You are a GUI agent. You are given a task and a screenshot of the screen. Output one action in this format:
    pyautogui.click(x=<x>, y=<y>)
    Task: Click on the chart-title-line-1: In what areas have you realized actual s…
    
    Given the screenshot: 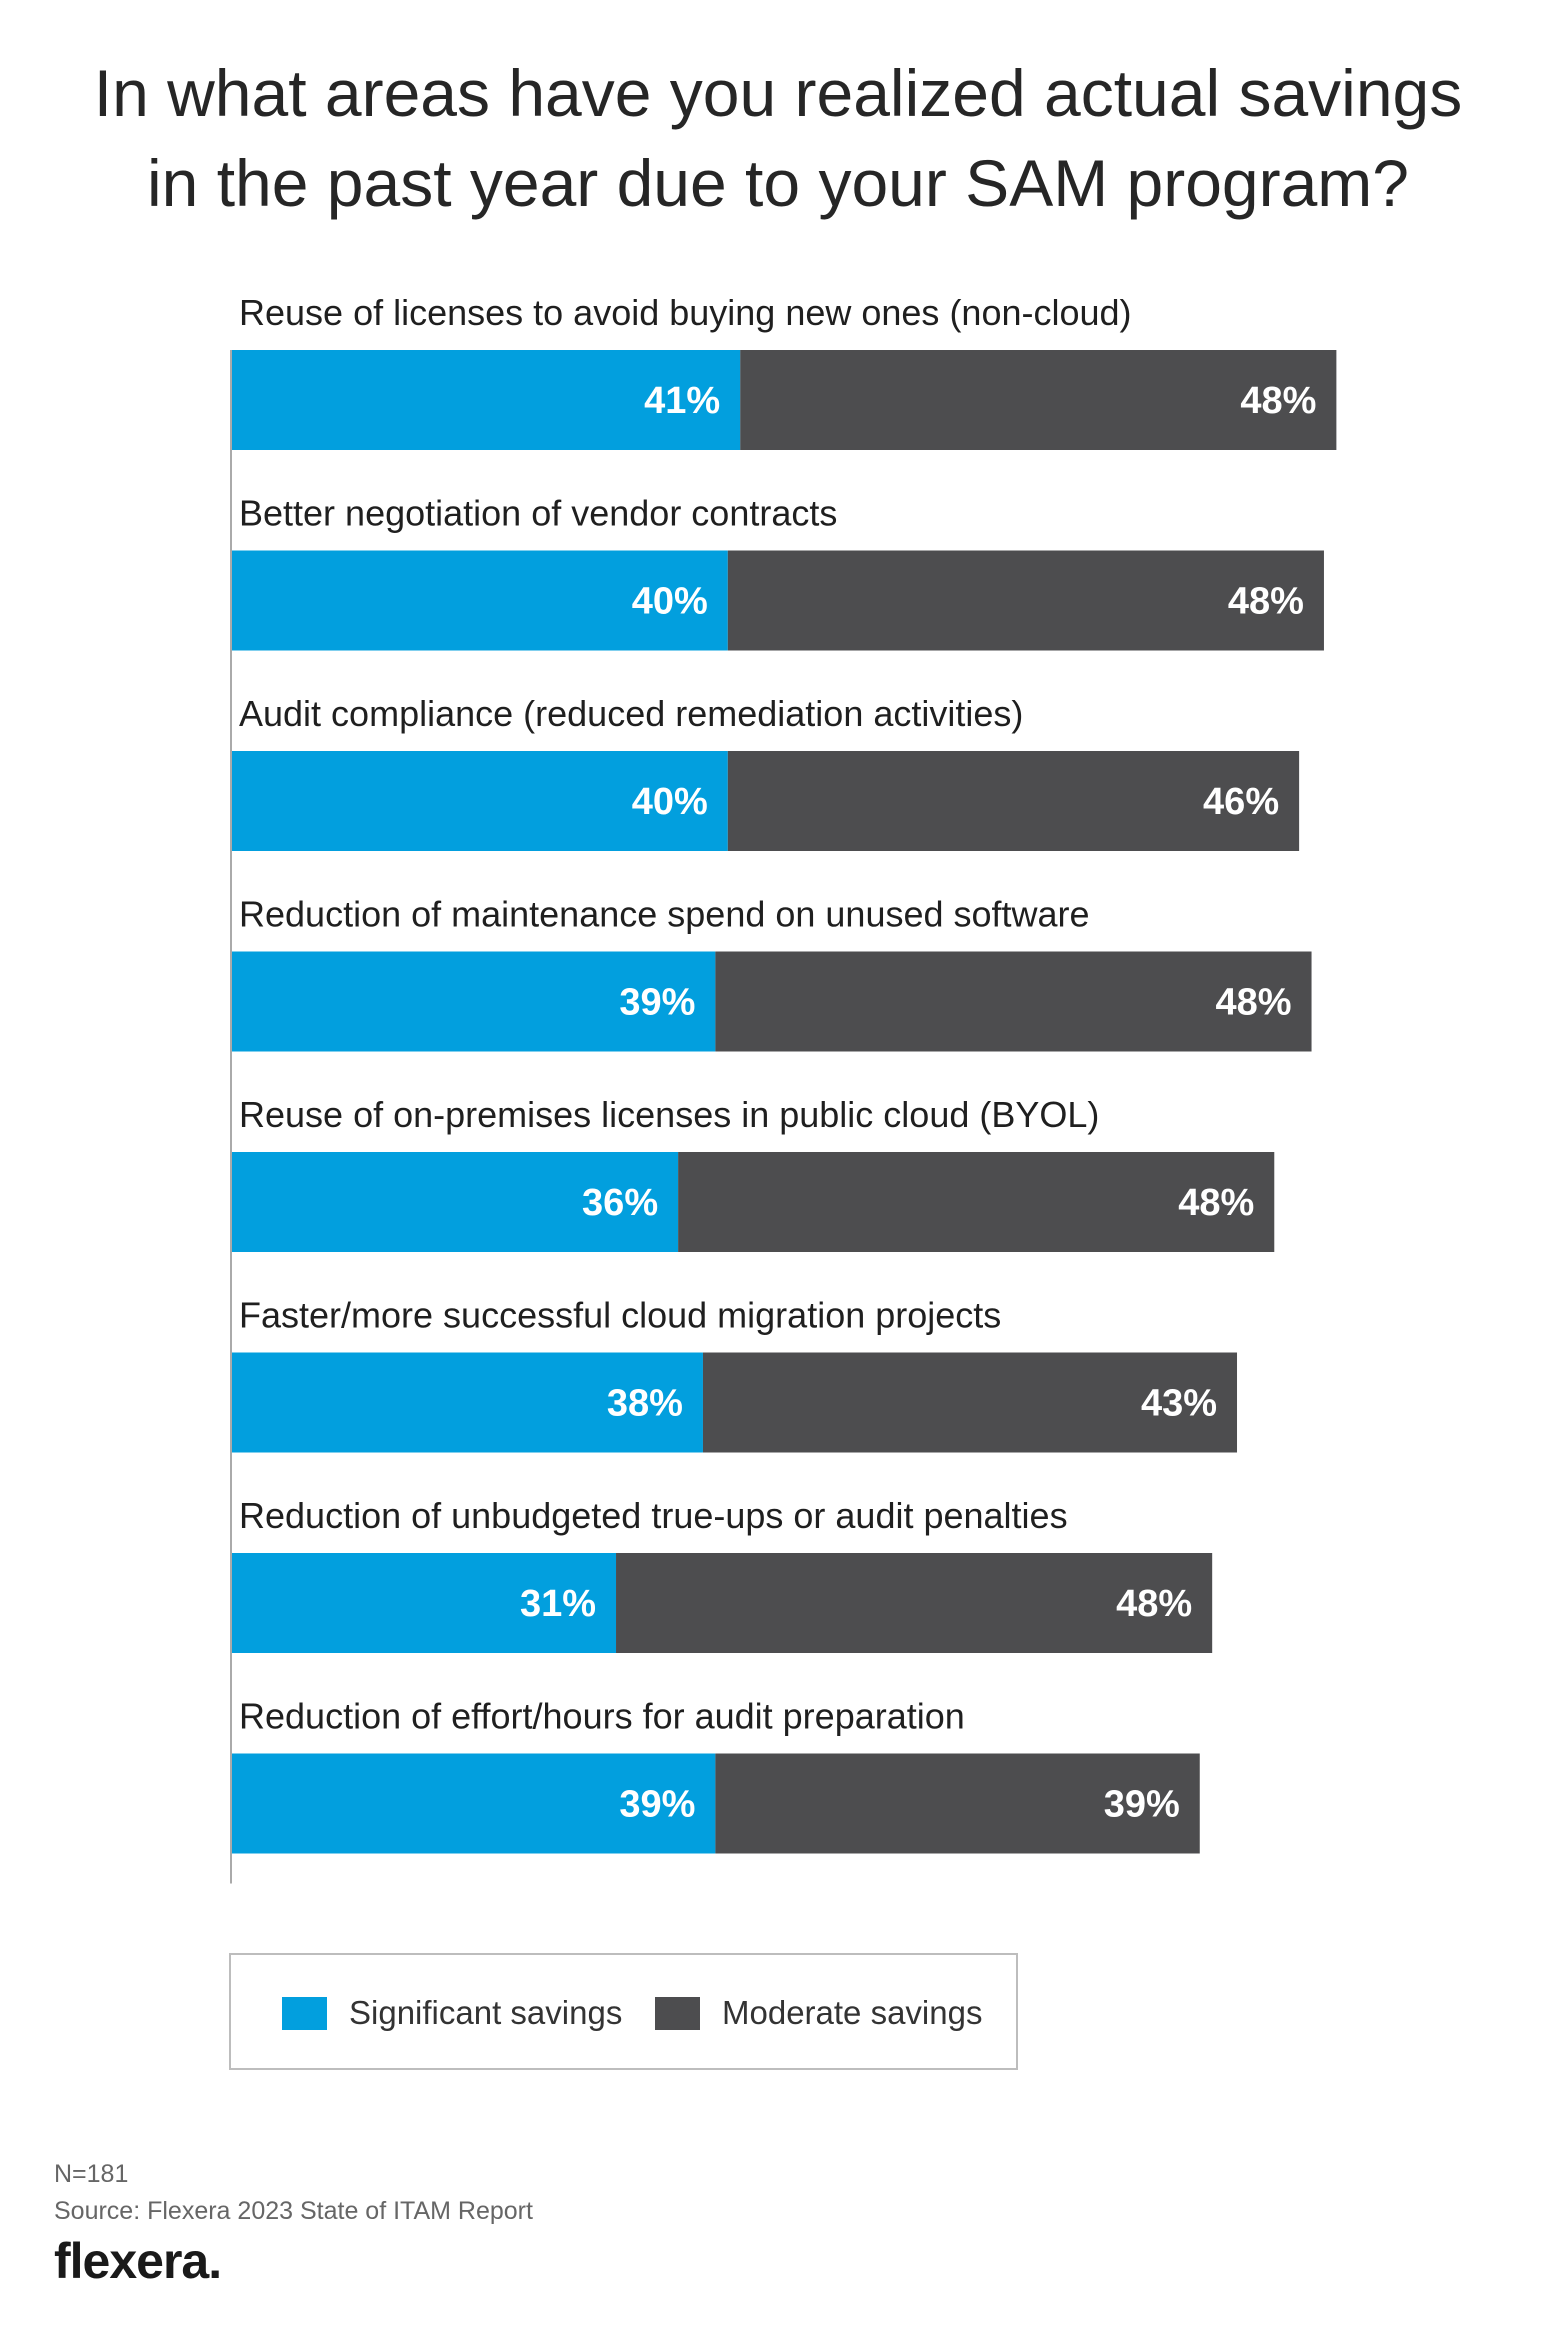 What is the action you would take?
    pyautogui.click(x=778, y=93)
    